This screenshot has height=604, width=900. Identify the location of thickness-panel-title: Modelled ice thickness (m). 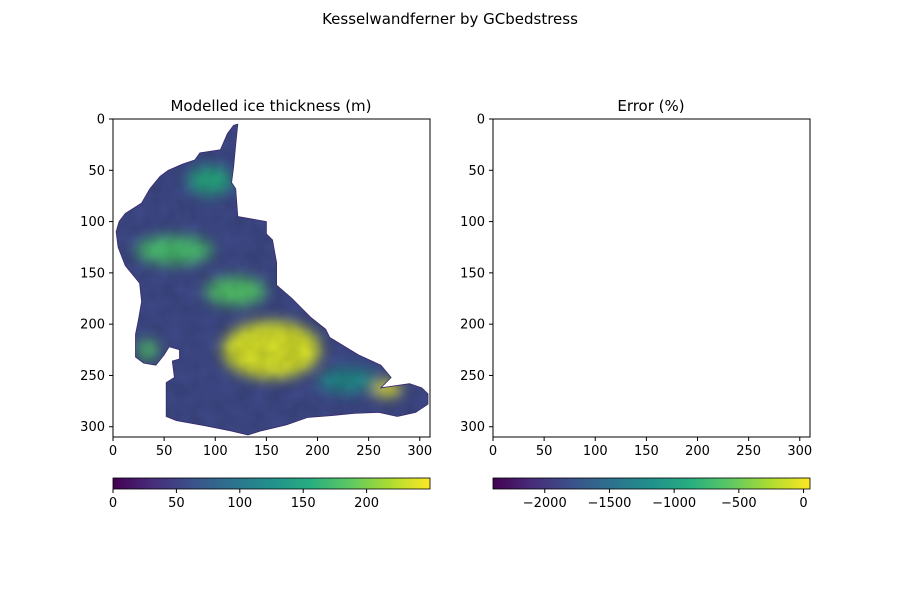
(270, 106).